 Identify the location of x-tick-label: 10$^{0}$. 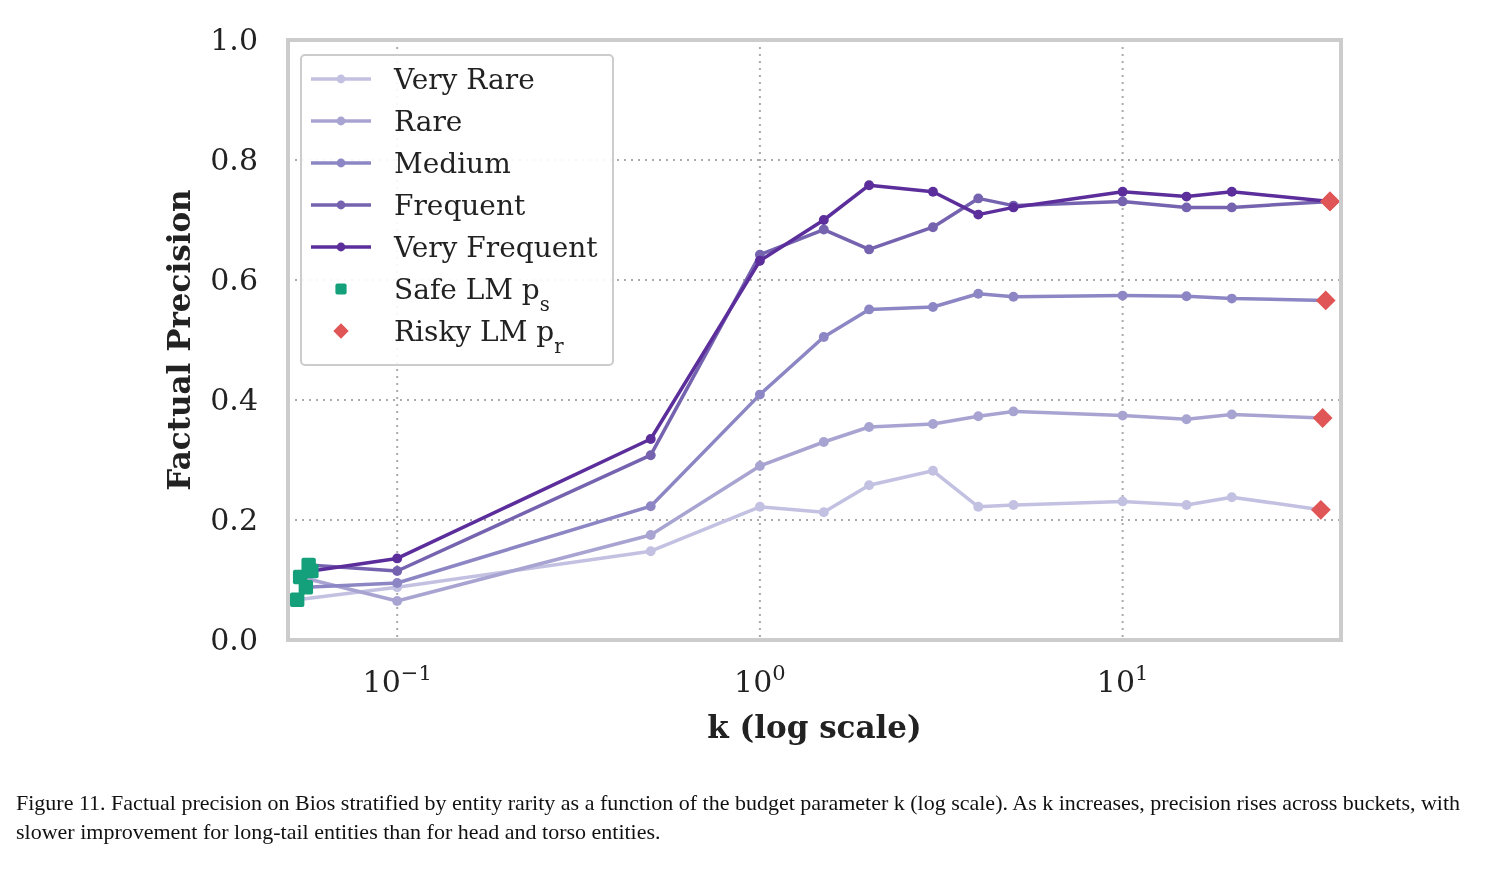
(760, 680).